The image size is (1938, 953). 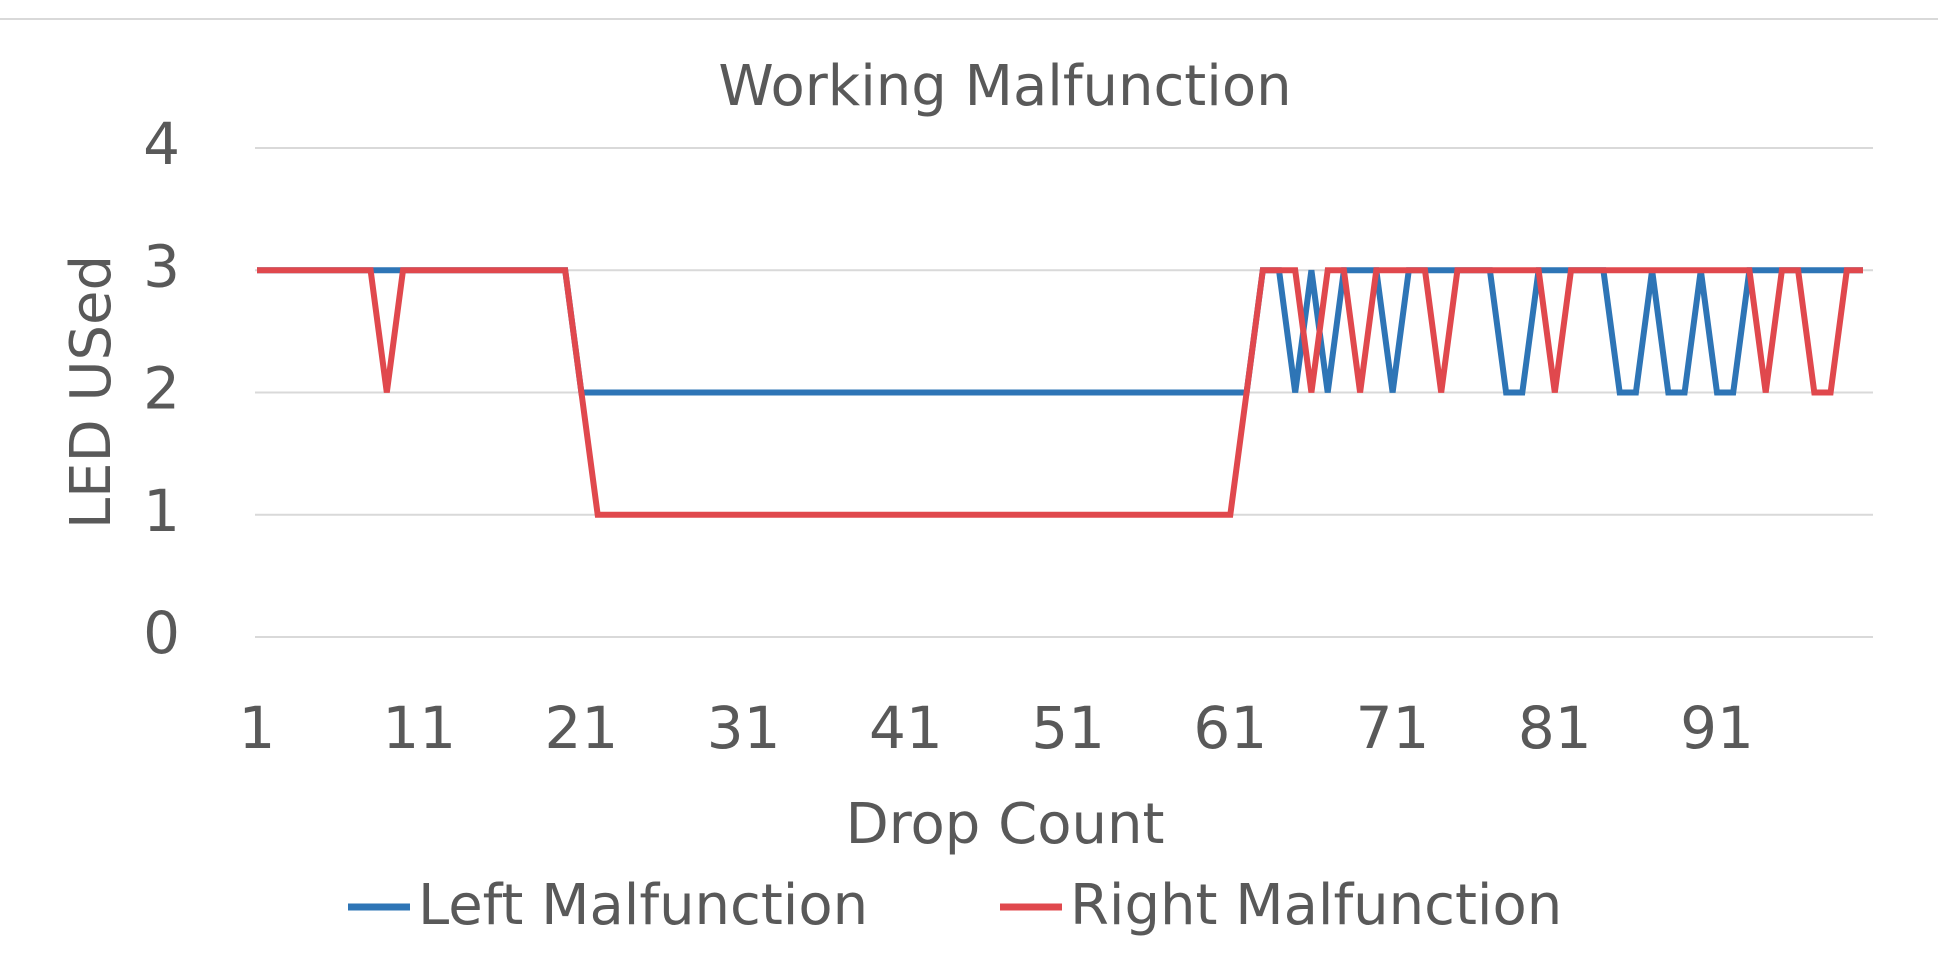 What do you see at coordinates (1717, 728) in the screenshot?
I see `x-tick-label: 91` at bounding box center [1717, 728].